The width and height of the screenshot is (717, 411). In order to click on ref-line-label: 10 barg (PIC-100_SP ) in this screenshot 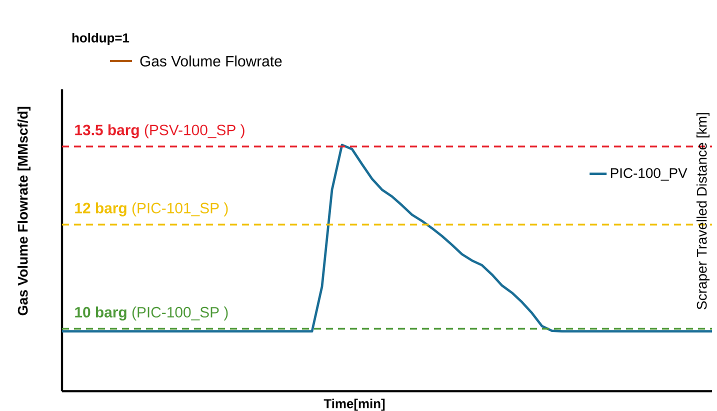, I will do `click(151, 313)`.